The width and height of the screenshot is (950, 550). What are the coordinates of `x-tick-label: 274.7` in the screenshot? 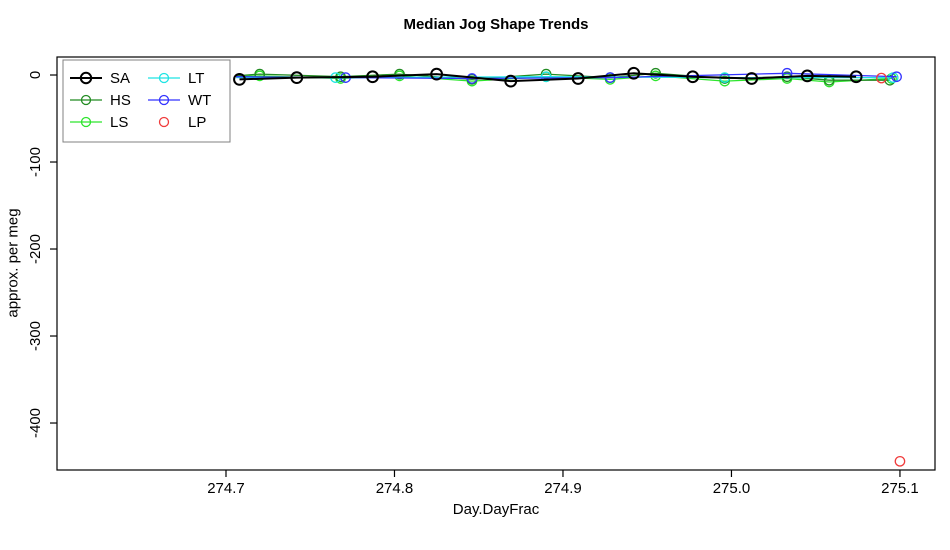 It's located at (226, 488).